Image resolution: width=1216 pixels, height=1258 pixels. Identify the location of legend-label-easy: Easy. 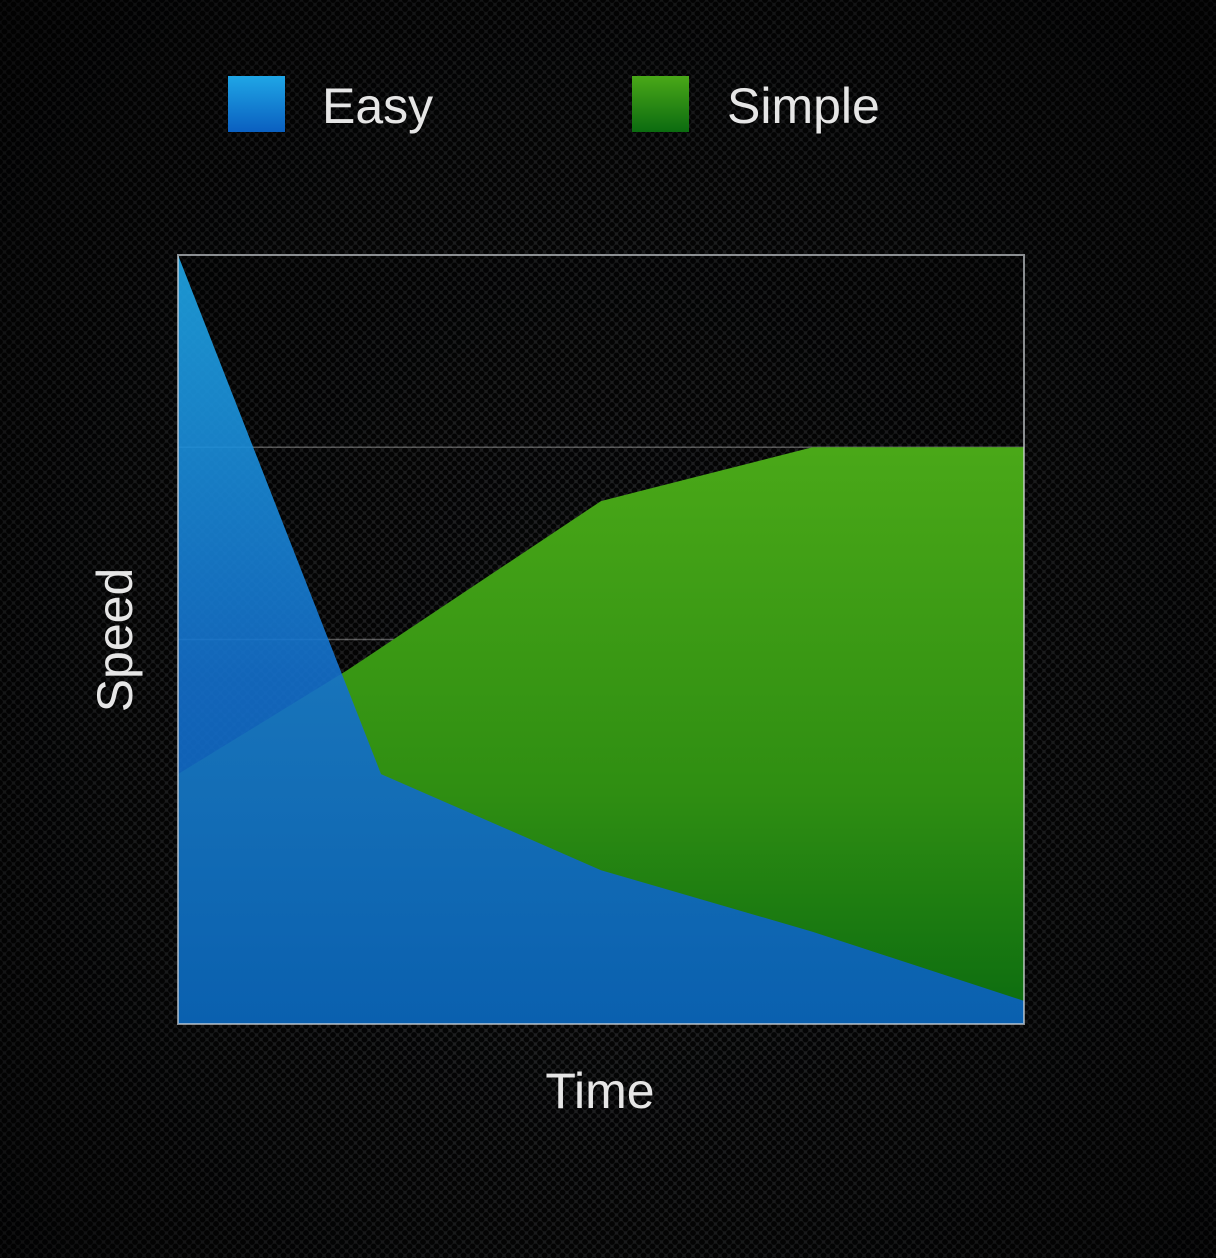
(377, 106).